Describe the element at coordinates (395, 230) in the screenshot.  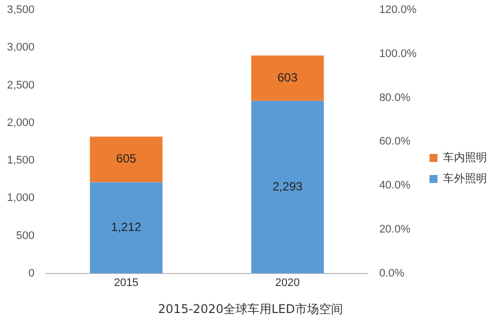
I see `y2-tick-label: 20.0%` at that location.